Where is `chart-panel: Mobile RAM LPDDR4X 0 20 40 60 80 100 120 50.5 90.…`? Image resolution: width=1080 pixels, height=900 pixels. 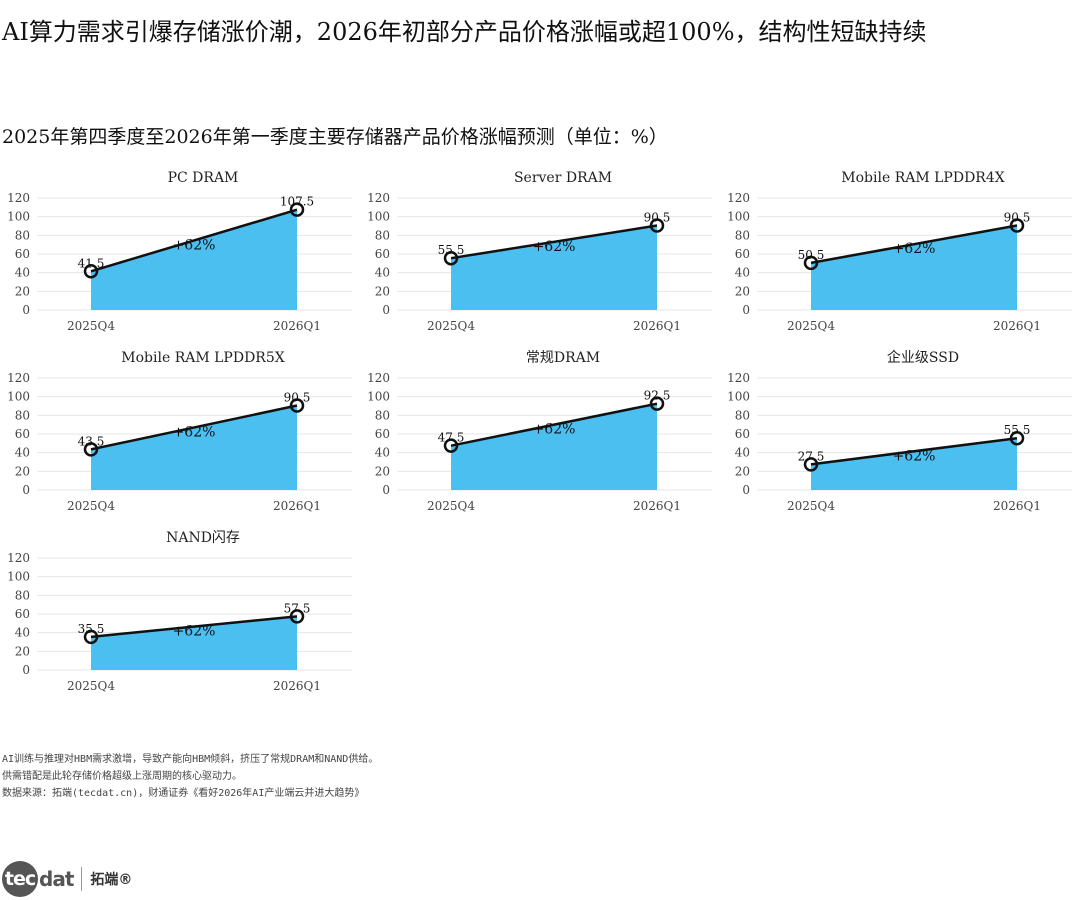 chart-panel: Mobile RAM LPDDR4X 0 20 40 60 80 100 120 50.5 90.… is located at coordinates (899, 251).